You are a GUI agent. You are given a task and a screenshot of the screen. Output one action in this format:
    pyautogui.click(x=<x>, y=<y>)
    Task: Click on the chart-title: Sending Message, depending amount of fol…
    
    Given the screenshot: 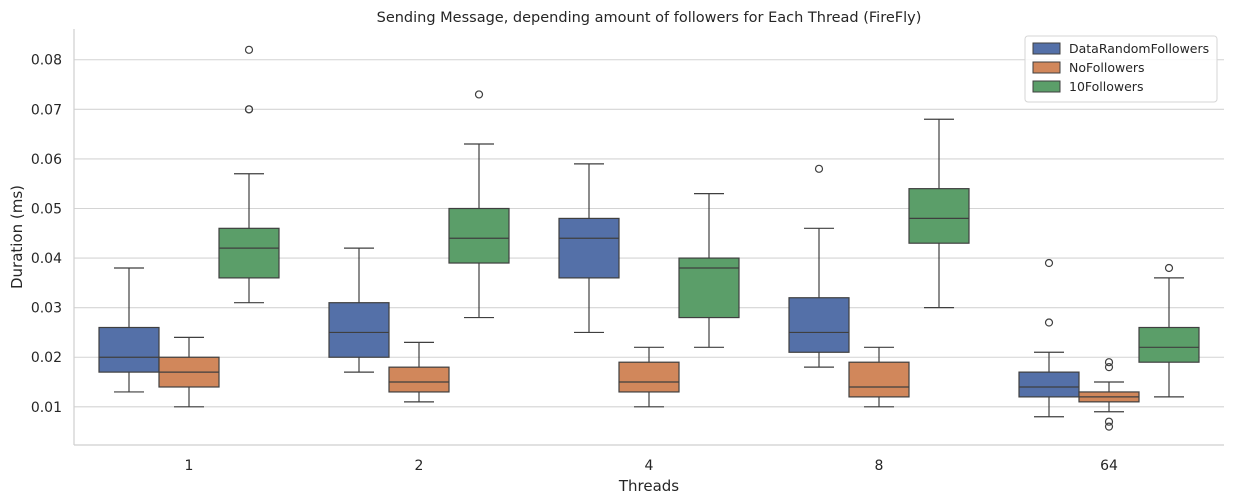 What is the action you would take?
    pyautogui.click(x=649, y=18)
    